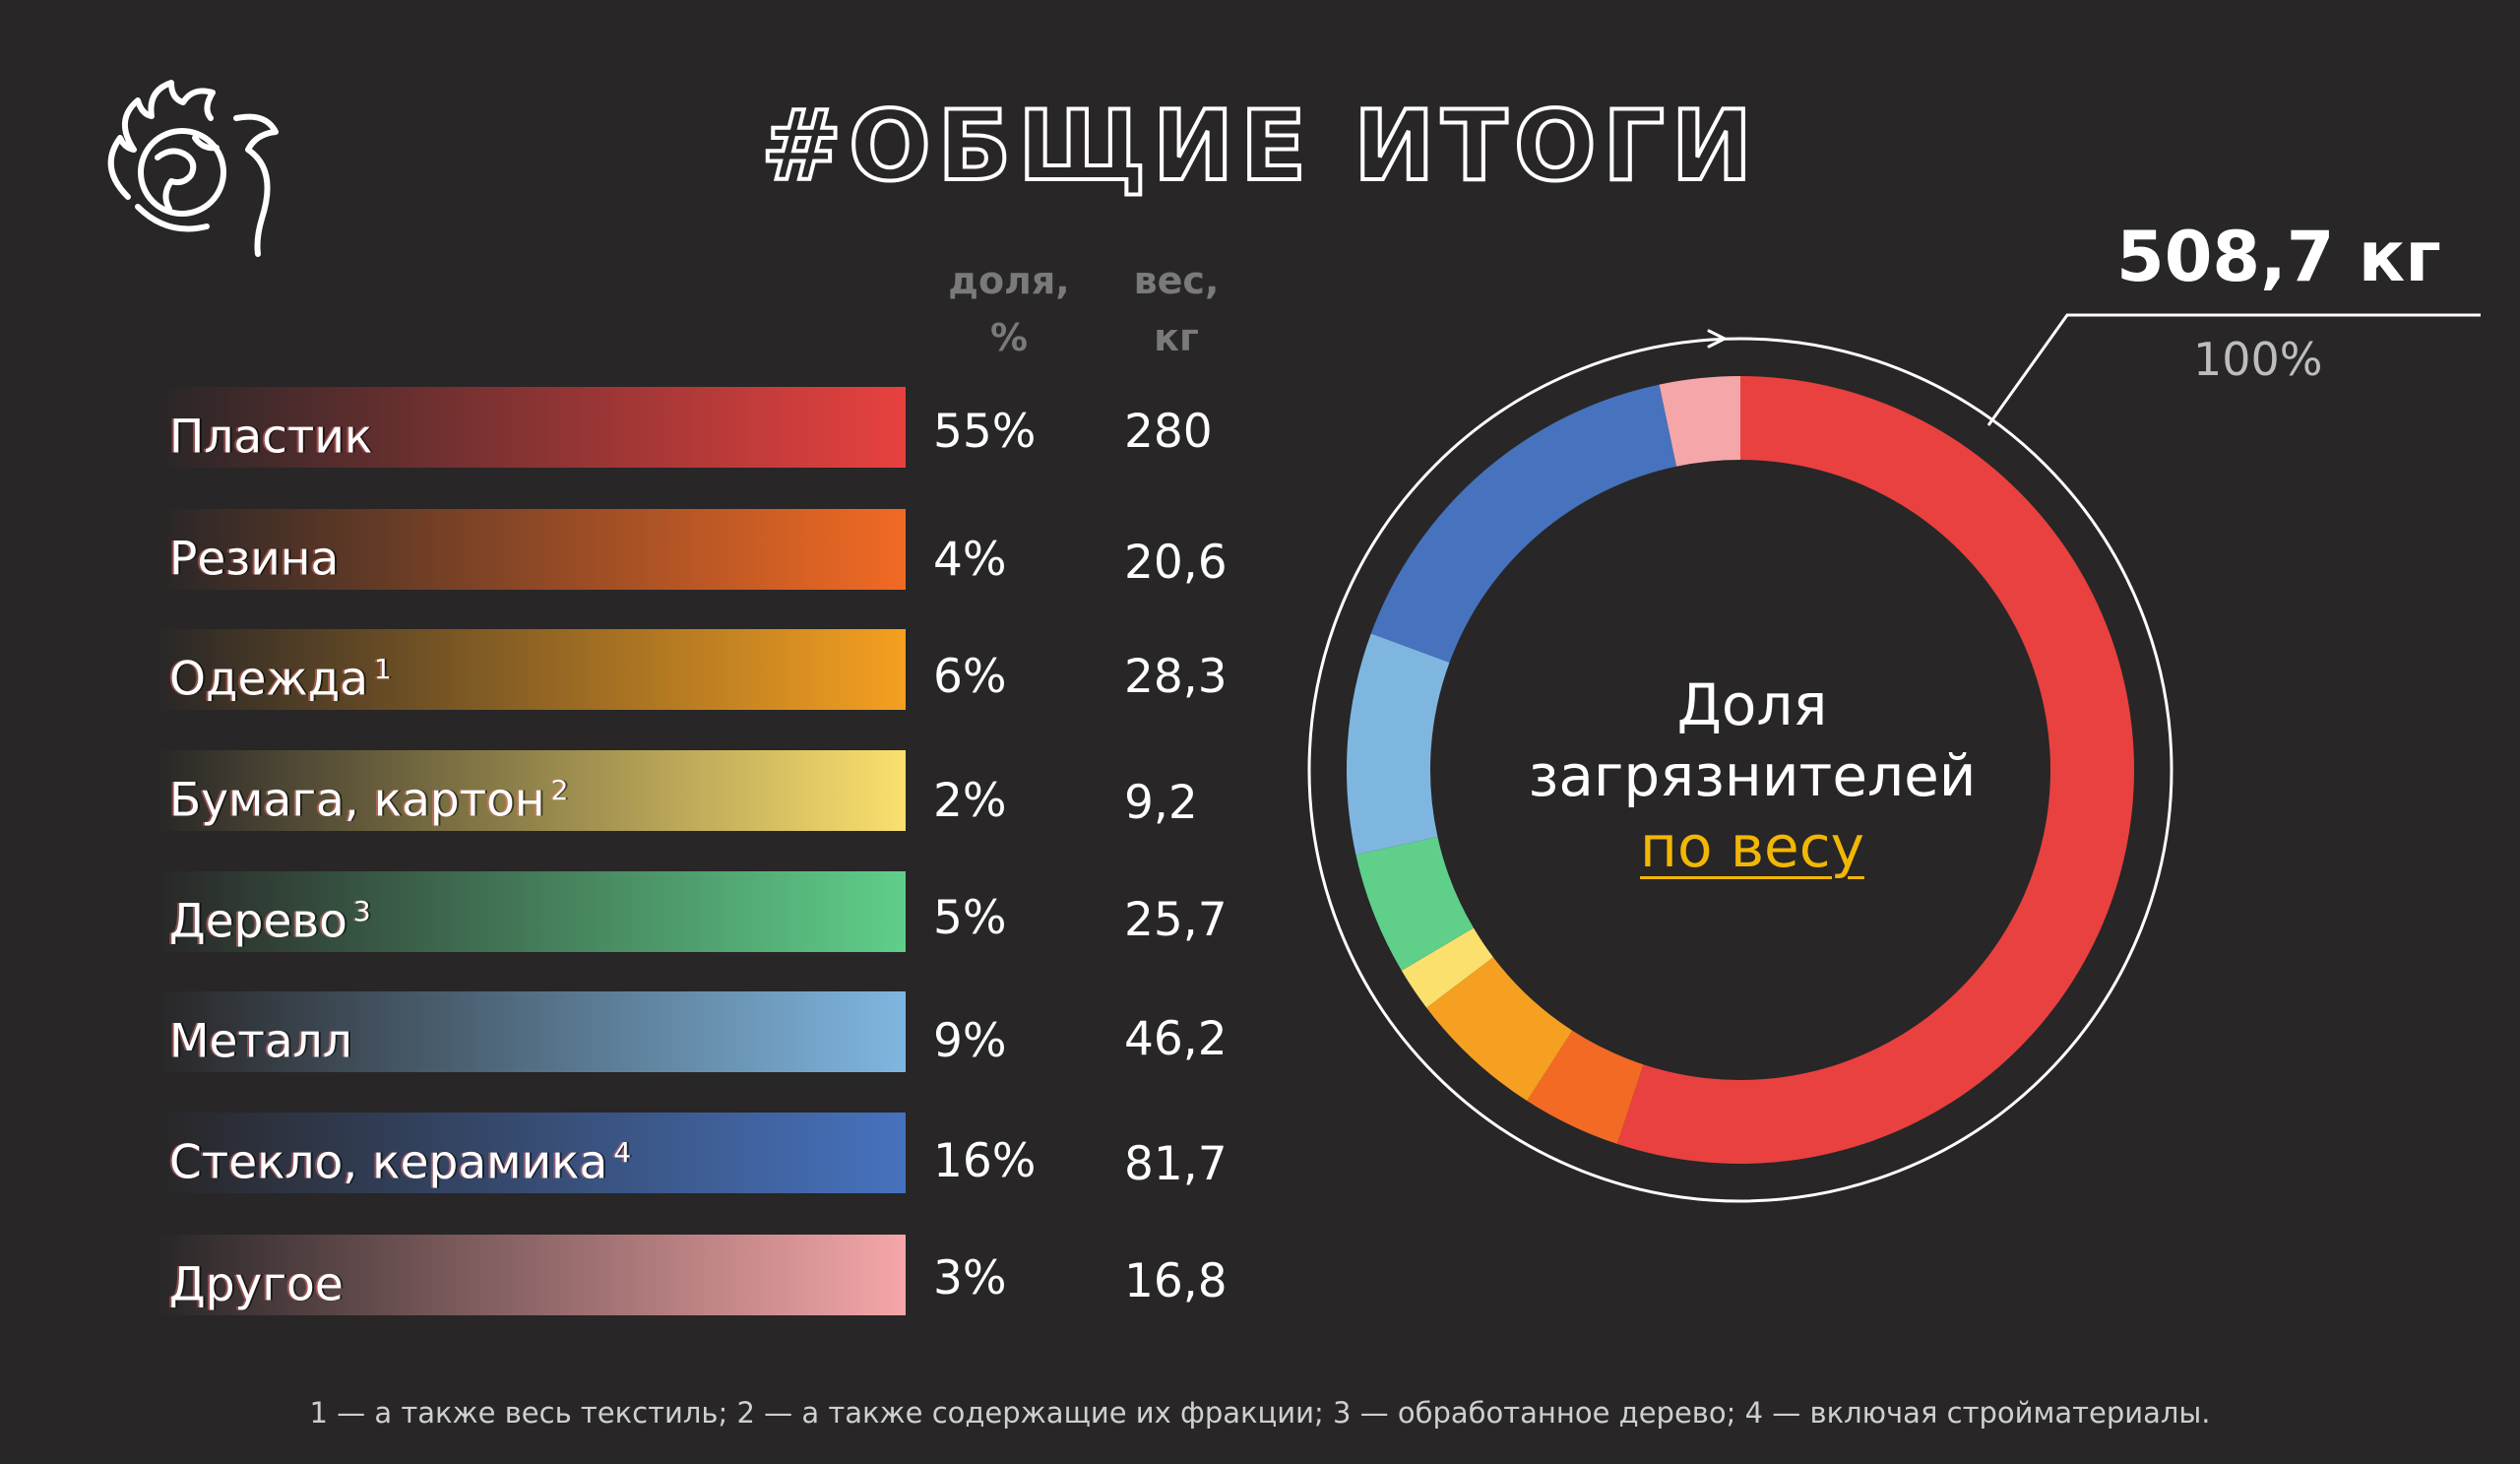  What do you see at coordinates (970, 1041) in the screenshot?
I see `pct-metal: 9%` at bounding box center [970, 1041].